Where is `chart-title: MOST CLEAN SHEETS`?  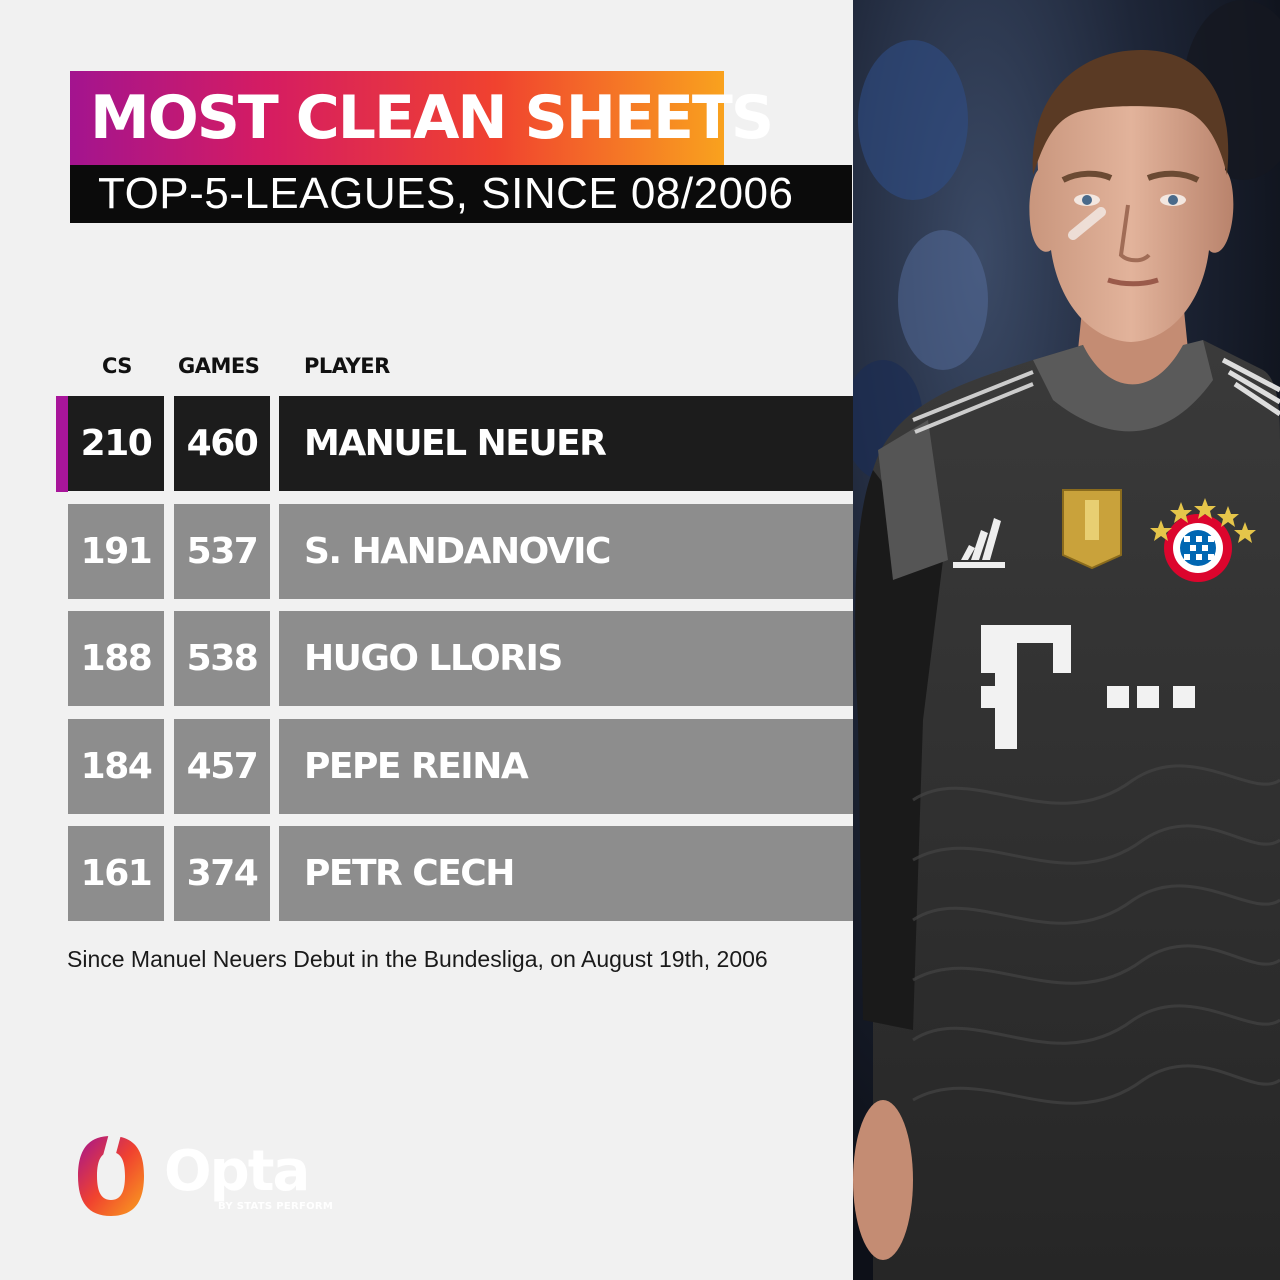 chart-title: MOST CLEAN SHEETS is located at coordinates (432, 118).